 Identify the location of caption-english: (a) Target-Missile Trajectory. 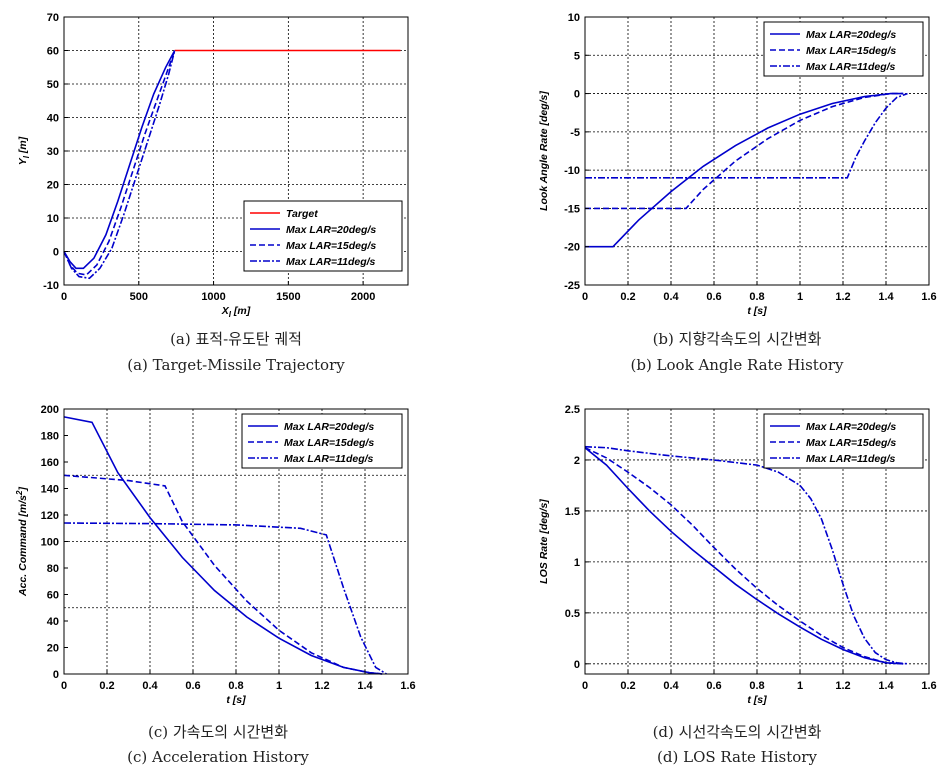
(236, 365).